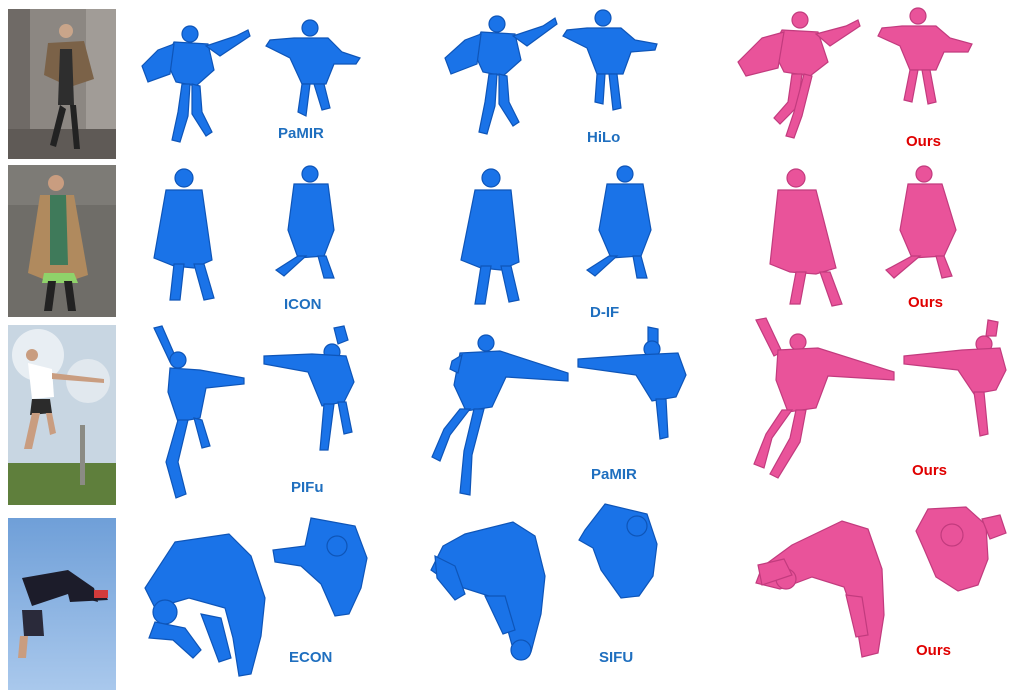 The image size is (1025, 696). What do you see at coordinates (616, 657) in the screenshot?
I see `method-label-sifu: SIFU` at bounding box center [616, 657].